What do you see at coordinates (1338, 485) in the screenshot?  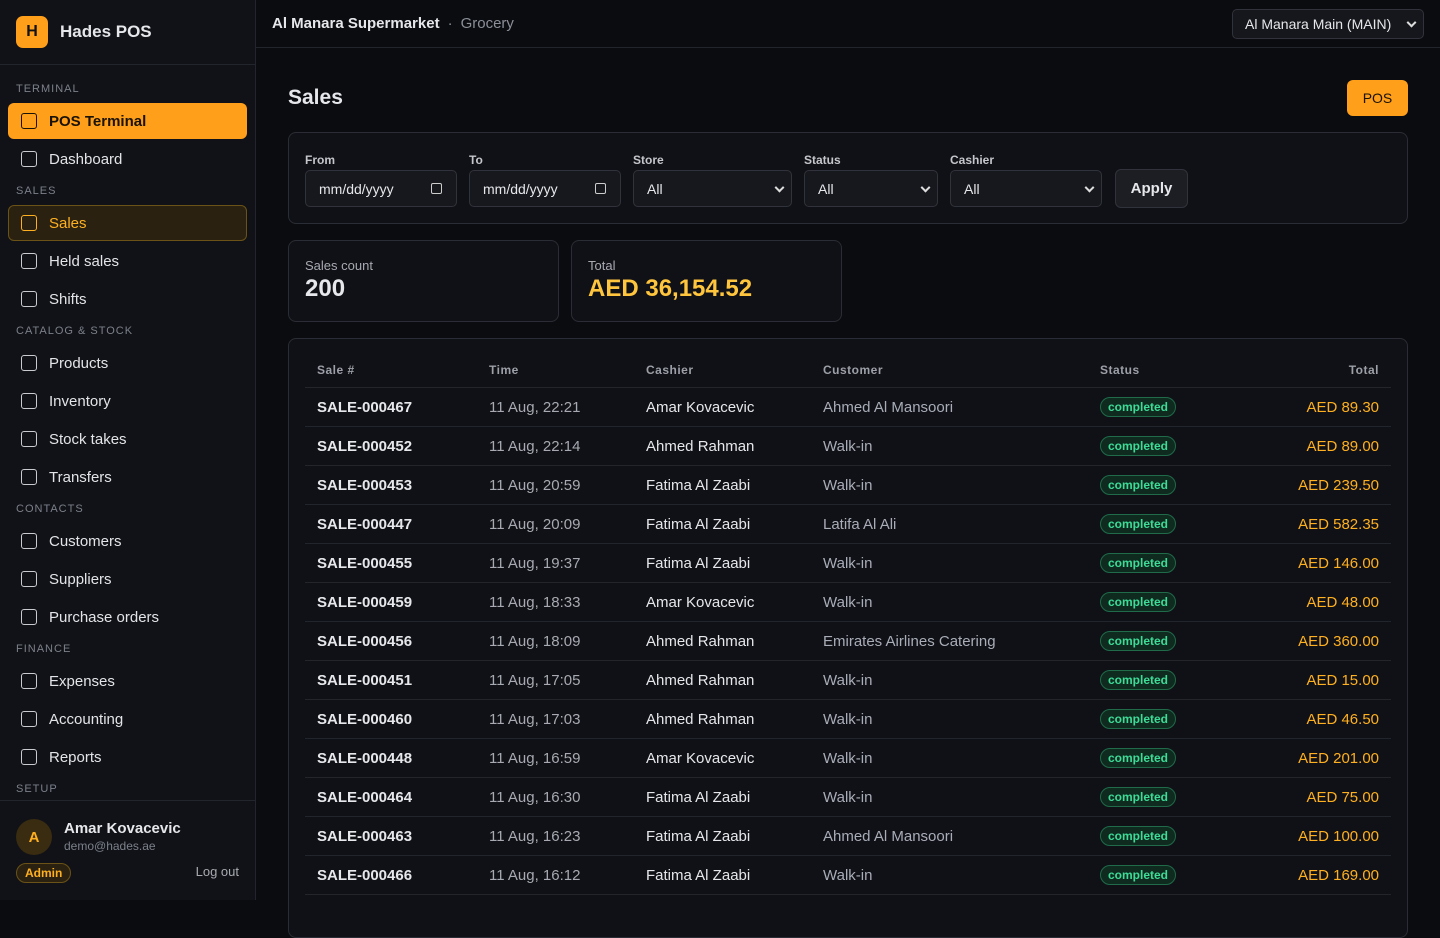 I see `total: AED 239.50` at bounding box center [1338, 485].